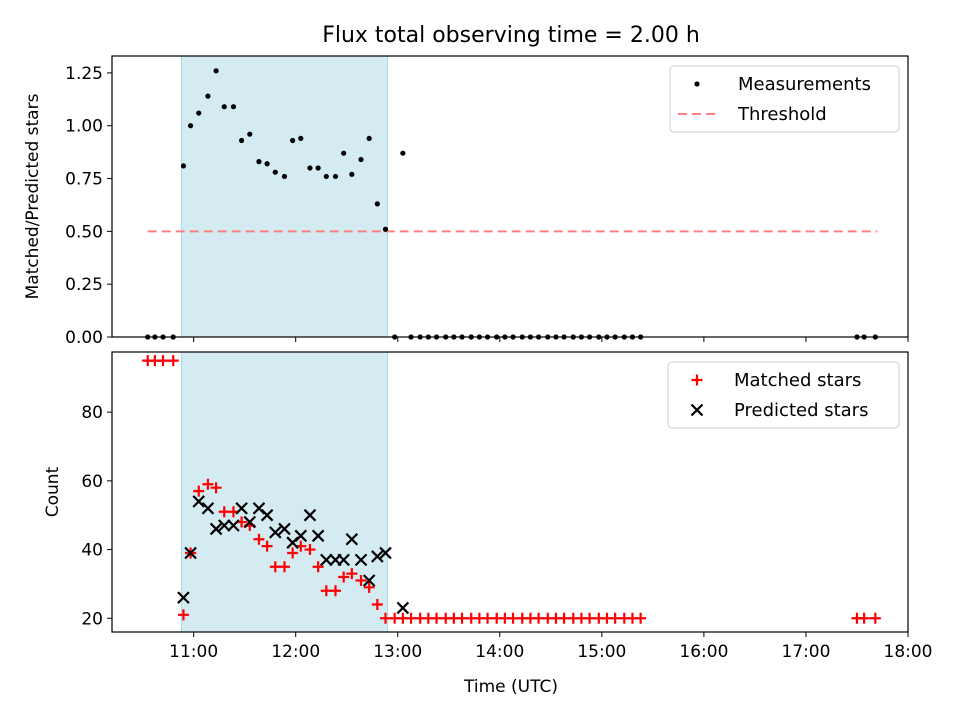 The height and width of the screenshot is (720, 960). I want to click on top-y-tick-label: 1.00, so click(84, 127).